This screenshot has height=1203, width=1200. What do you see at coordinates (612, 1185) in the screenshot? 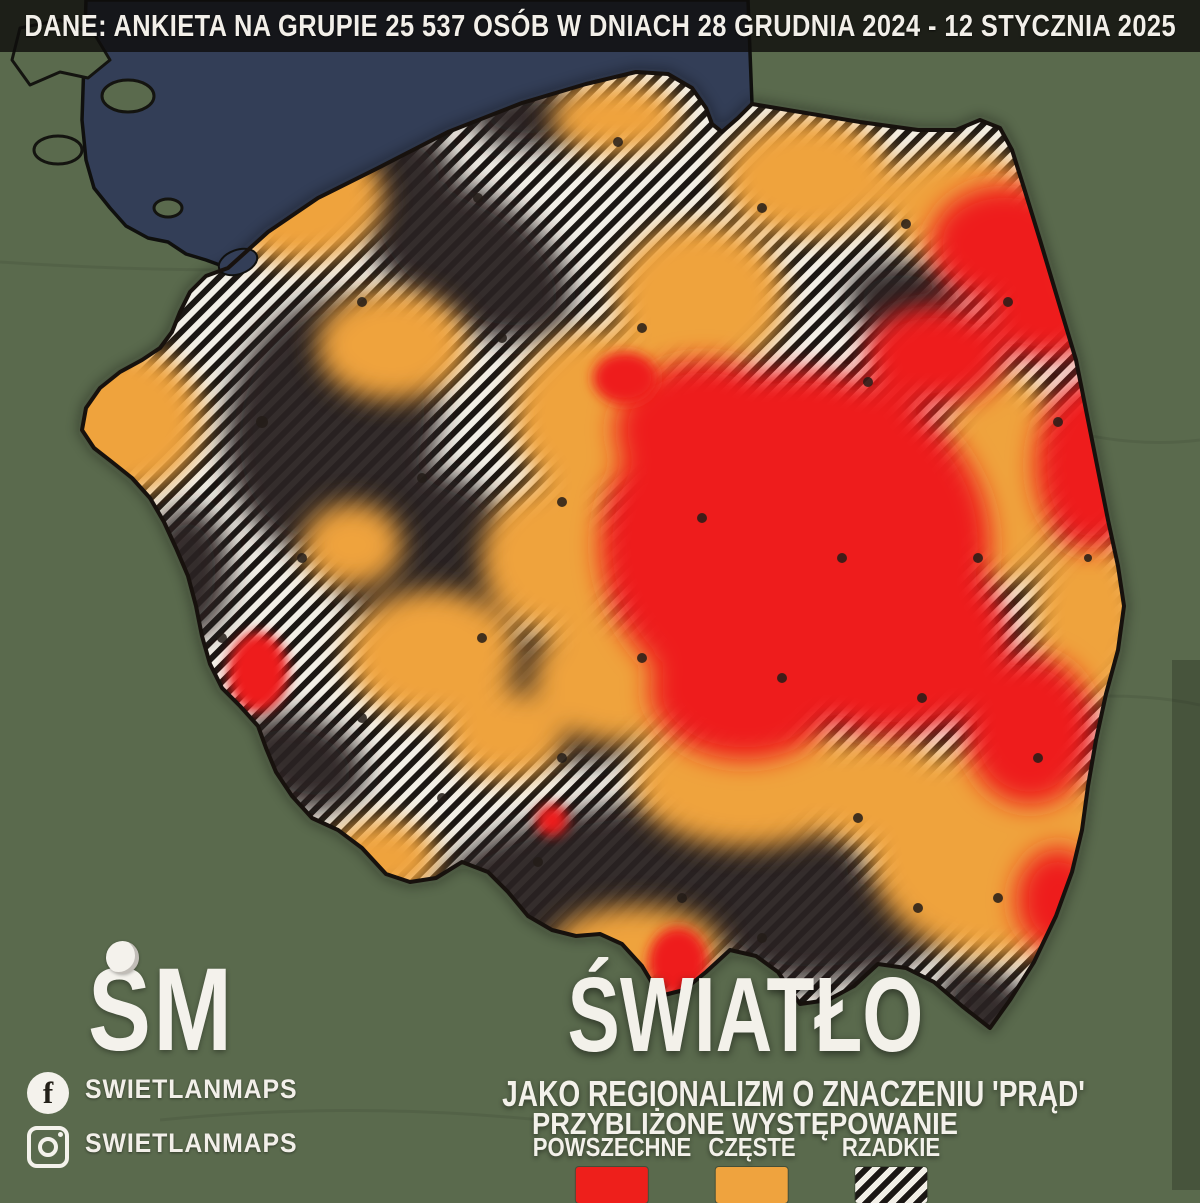
I see `legend-swatch-red` at bounding box center [612, 1185].